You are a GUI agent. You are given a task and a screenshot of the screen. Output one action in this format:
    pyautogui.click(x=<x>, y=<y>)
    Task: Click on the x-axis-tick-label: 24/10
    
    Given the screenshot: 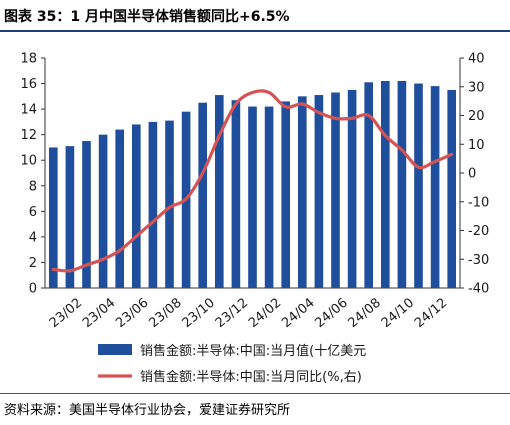 What is the action you would take?
    pyautogui.click(x=398, y=314)
    